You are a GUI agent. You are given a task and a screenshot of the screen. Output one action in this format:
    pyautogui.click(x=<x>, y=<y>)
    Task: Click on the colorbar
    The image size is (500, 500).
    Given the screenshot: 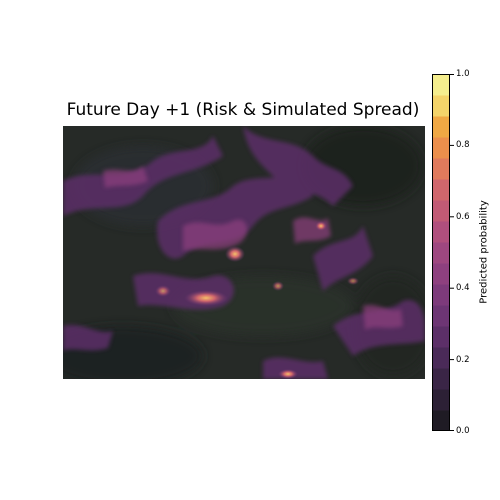 What is the action you would take?
    pyautogui.click(x=441, y=252)
    